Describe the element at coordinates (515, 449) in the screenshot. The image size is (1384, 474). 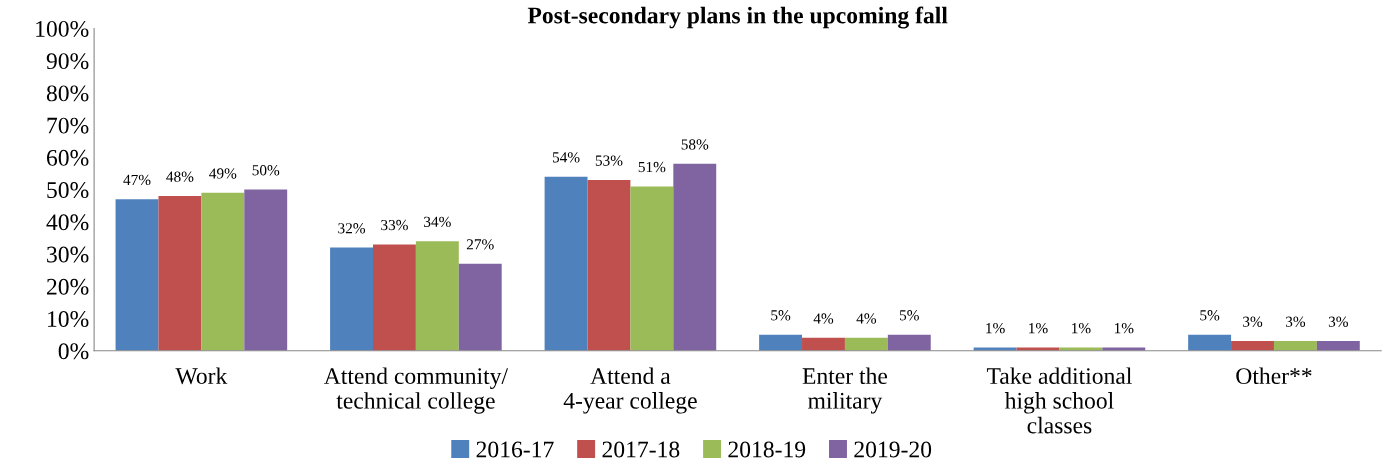
I see `legend-label: 2016-17` at that location.